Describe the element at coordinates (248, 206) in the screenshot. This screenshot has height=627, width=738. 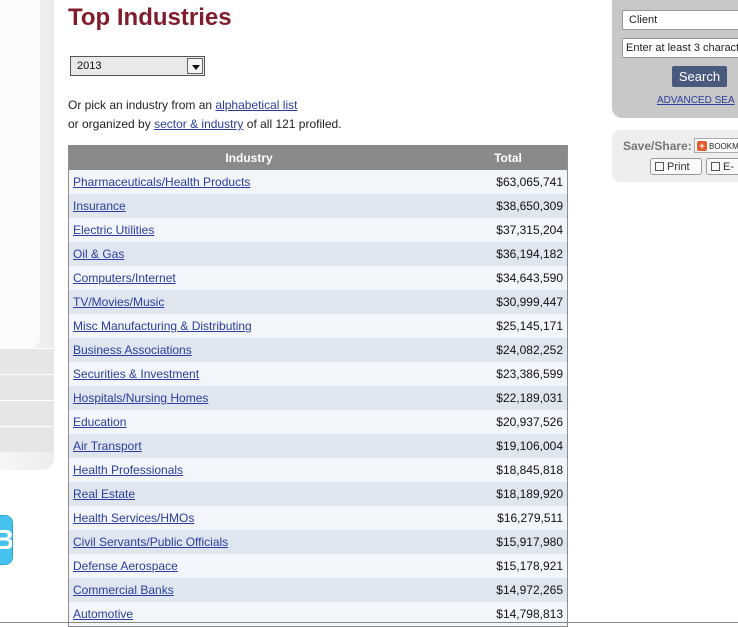
I see `industry-cell: Insurance` at that location.